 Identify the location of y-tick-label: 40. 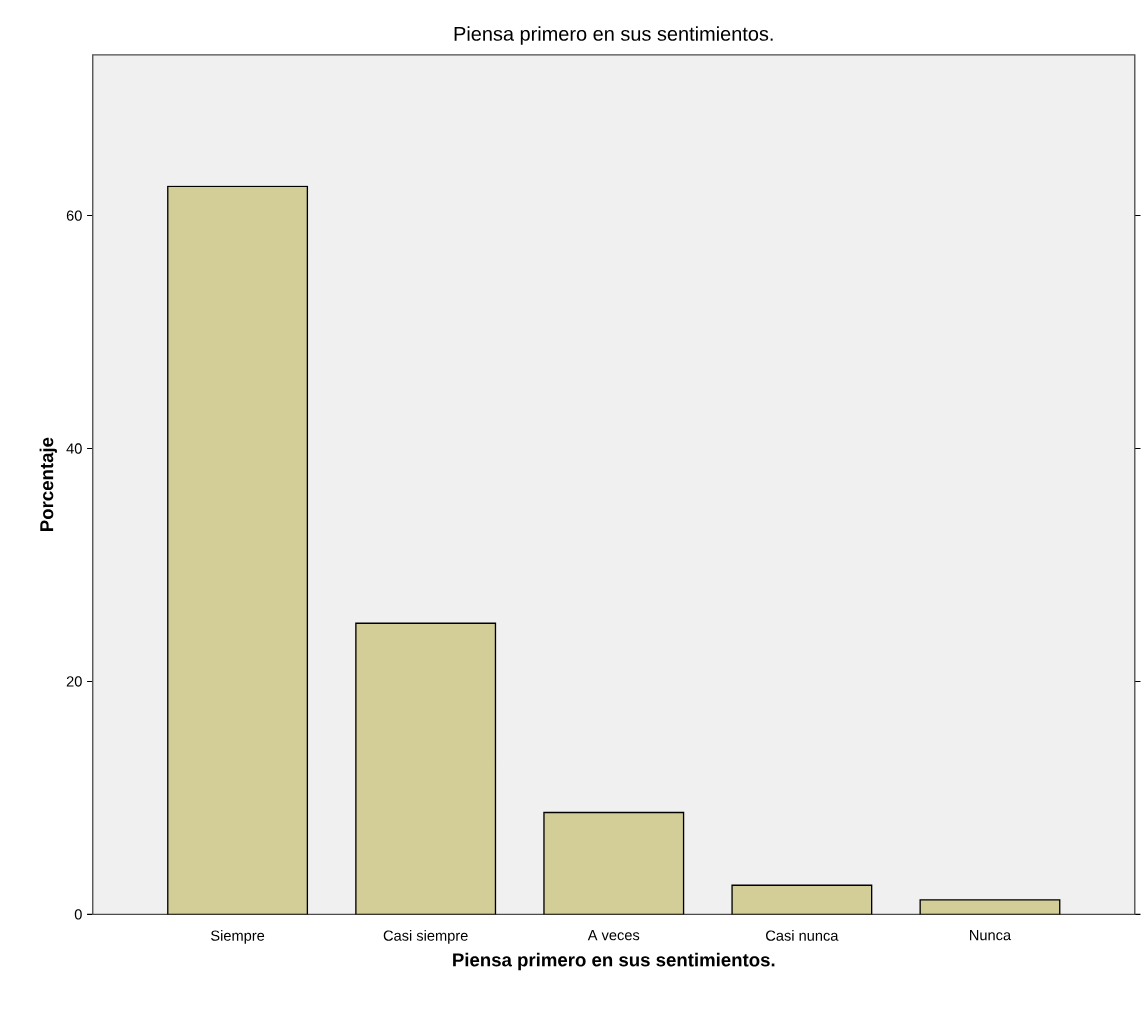
(74, 448).